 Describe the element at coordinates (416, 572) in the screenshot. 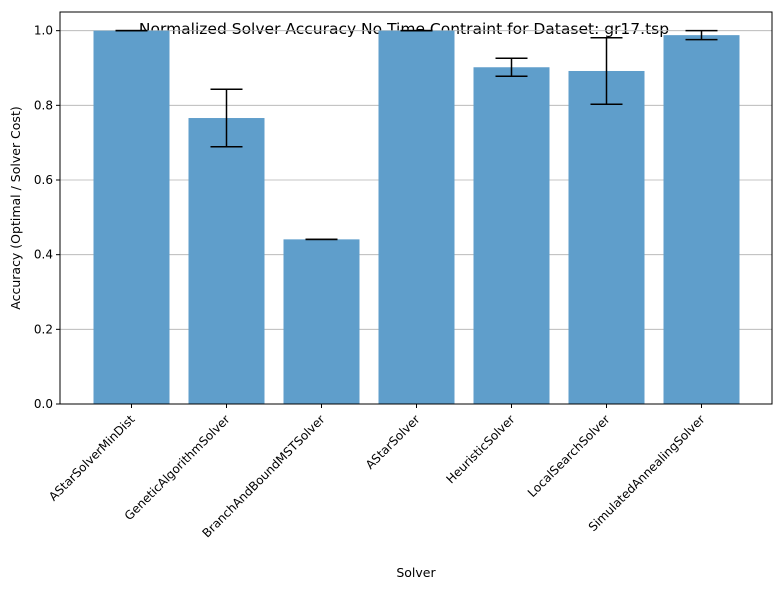

I see `x-axis-label: Solver` at that location.